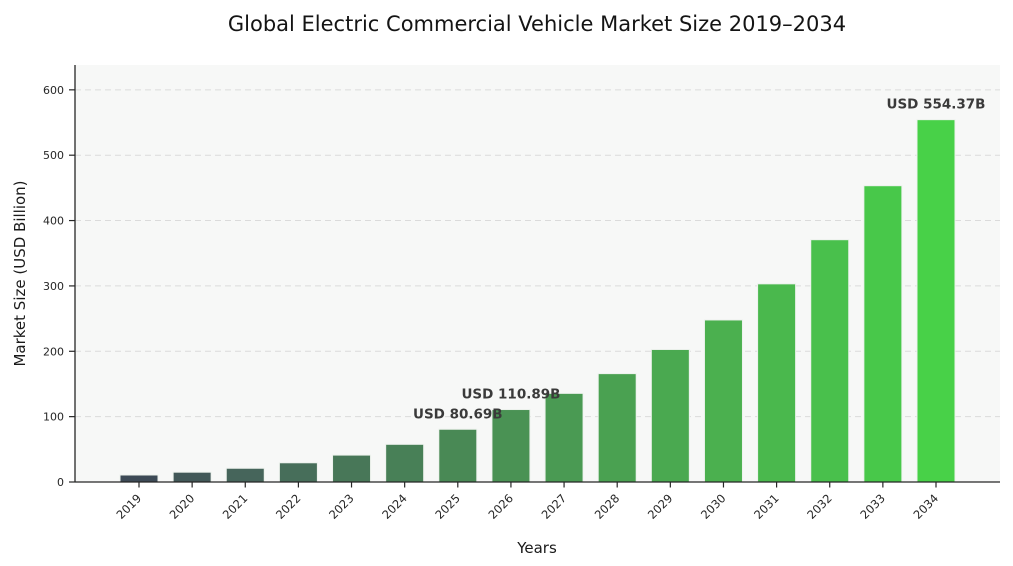  Describe the element at coordinates (352, 468) in the screenshot. I see `bar-2023` at that location.